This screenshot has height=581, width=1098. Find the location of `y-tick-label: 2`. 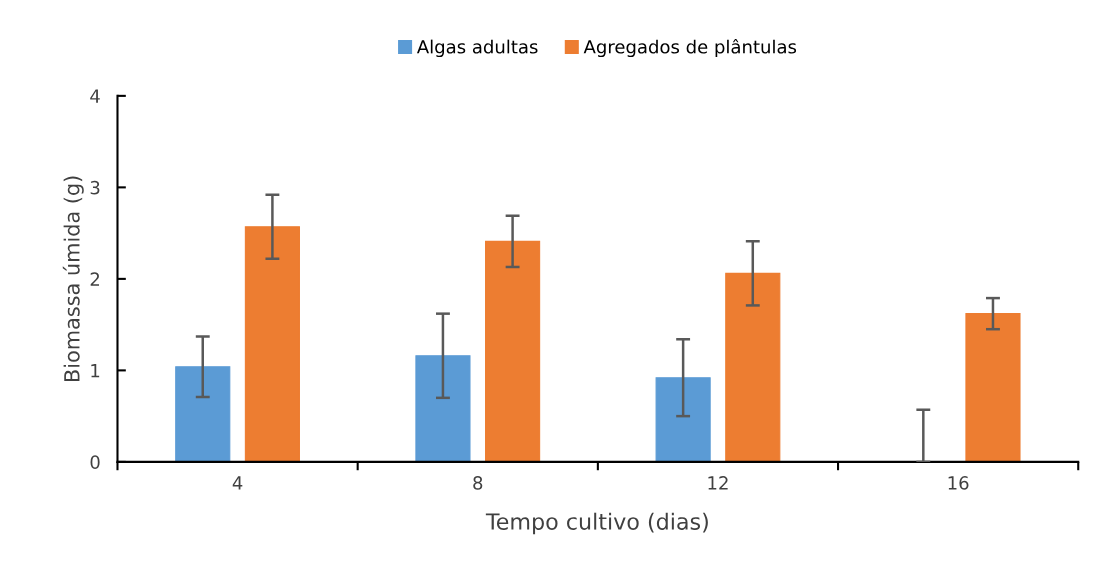

y-tick-label: 2 is located at coordinates (95, 279).